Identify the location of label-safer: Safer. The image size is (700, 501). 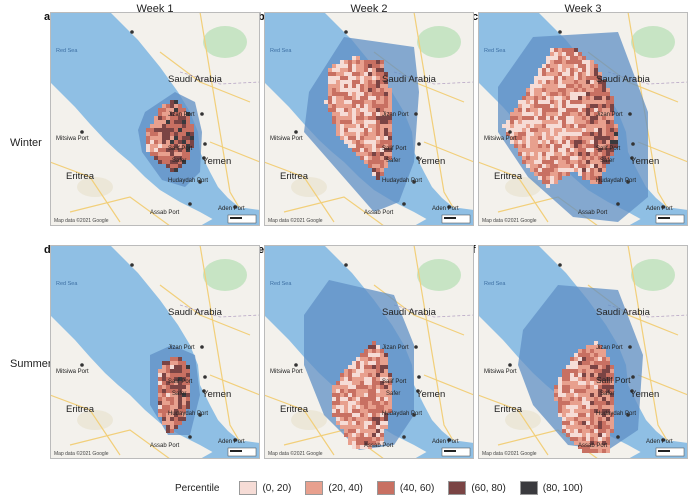
(179, 161).